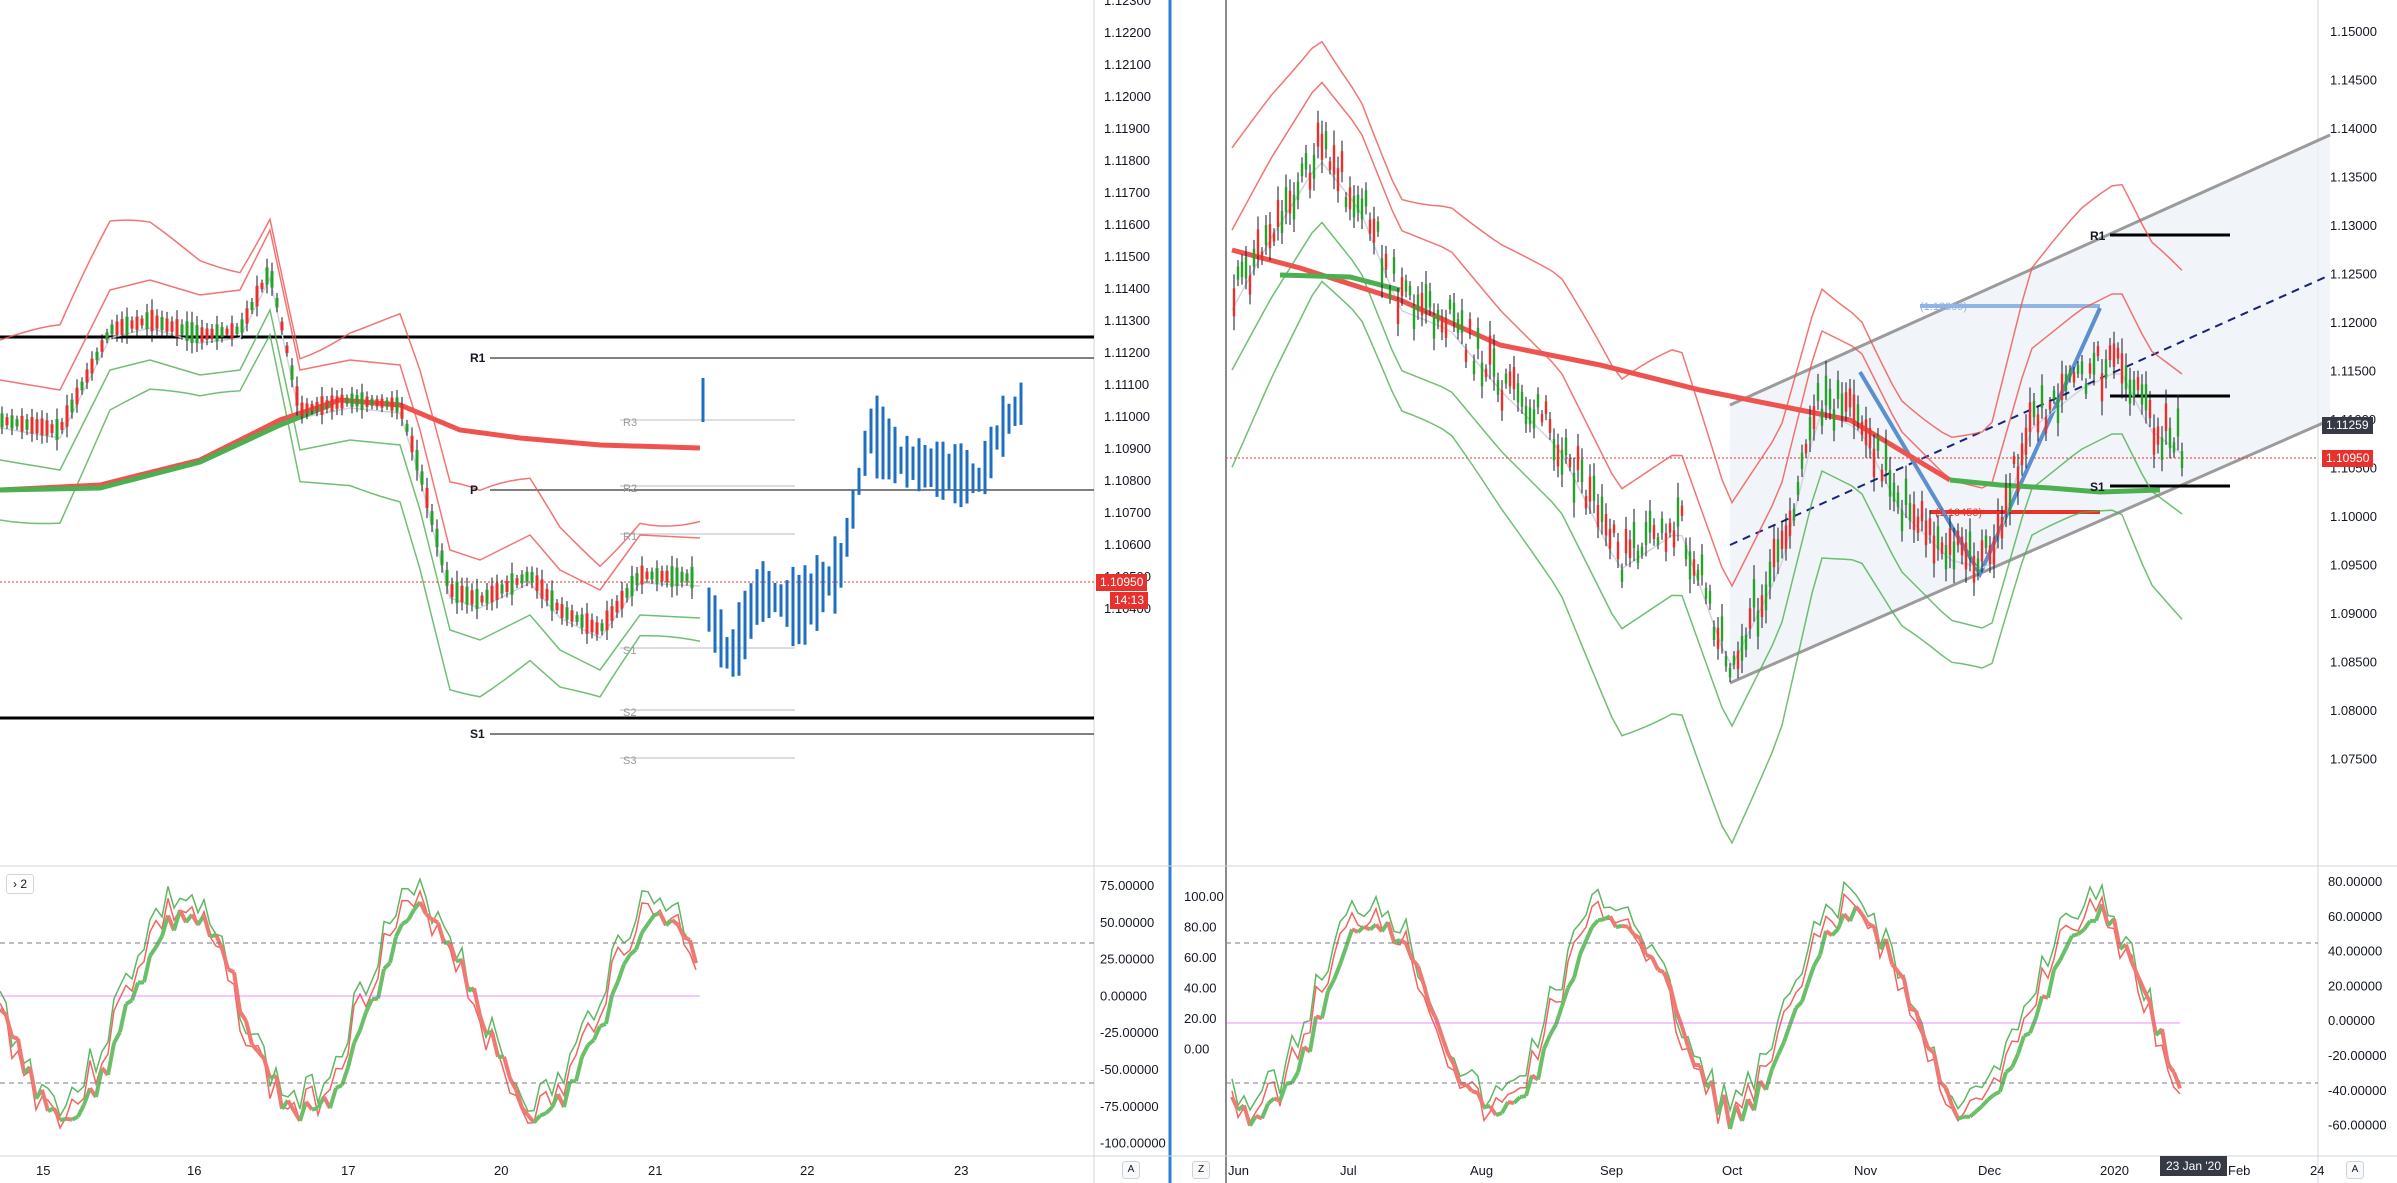  Describe the element at coordinates (2114, 1170) in the screenshot. I see `right-date-tick: 2020` at that location.